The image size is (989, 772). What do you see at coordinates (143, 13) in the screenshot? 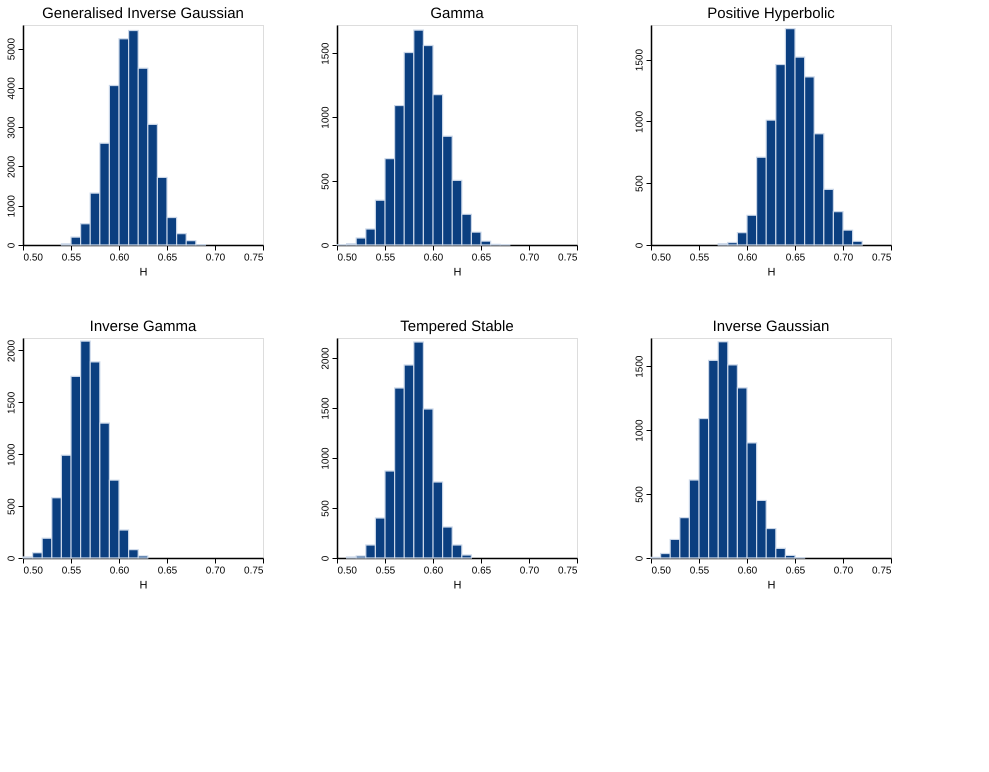
I see `chart-title: Generalised Inverse Gaussian` at bounding box center [143, 13].